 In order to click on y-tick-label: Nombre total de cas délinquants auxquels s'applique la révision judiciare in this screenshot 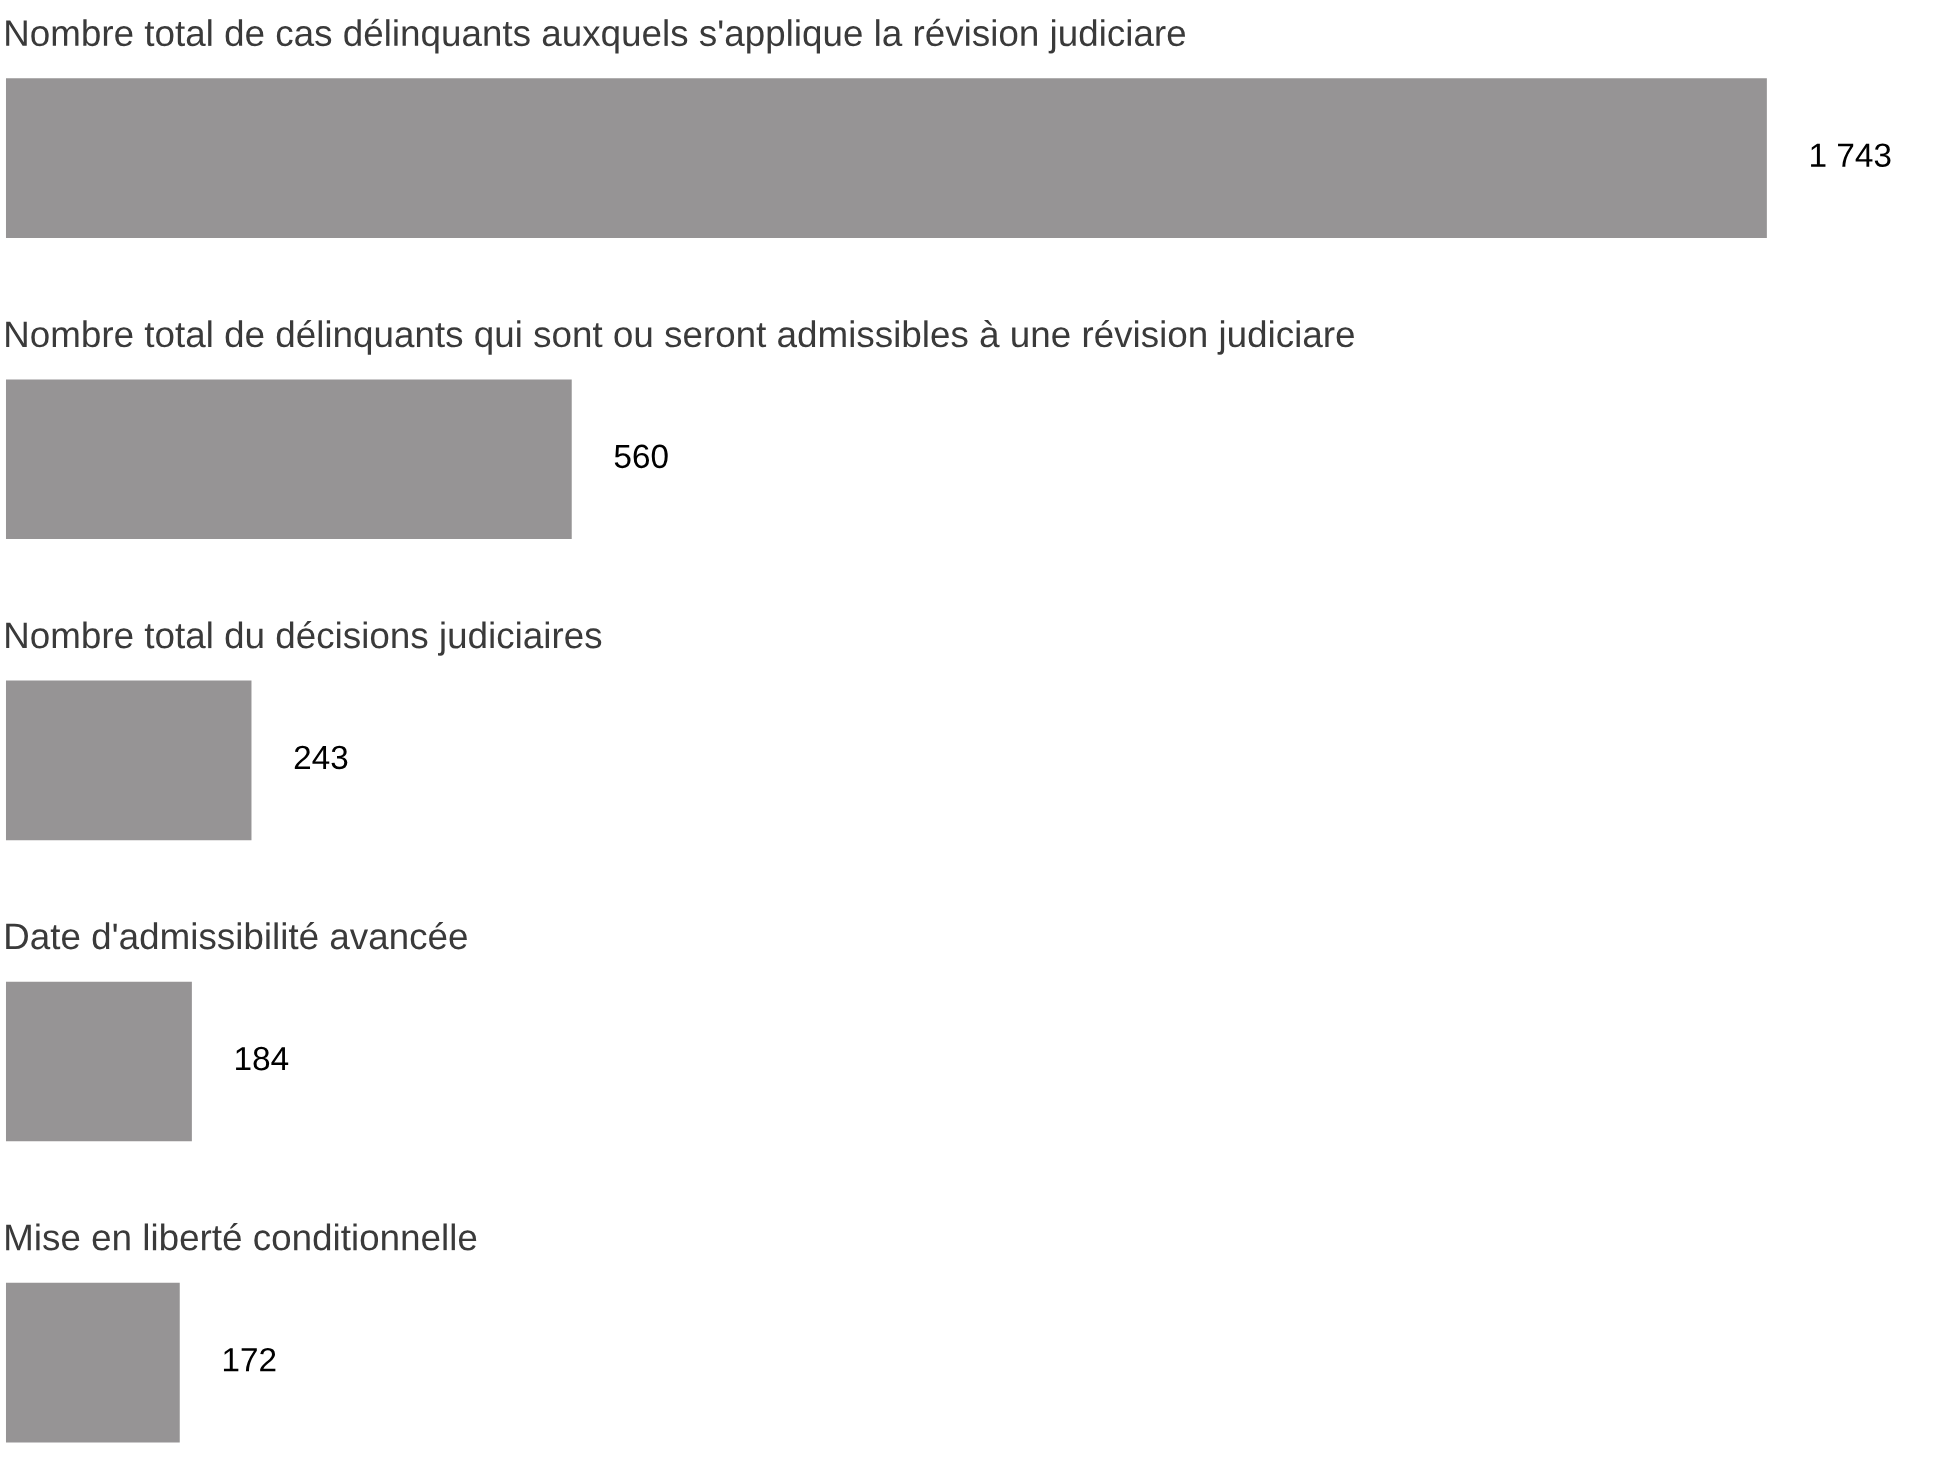, I will do `click(595, 36)`.